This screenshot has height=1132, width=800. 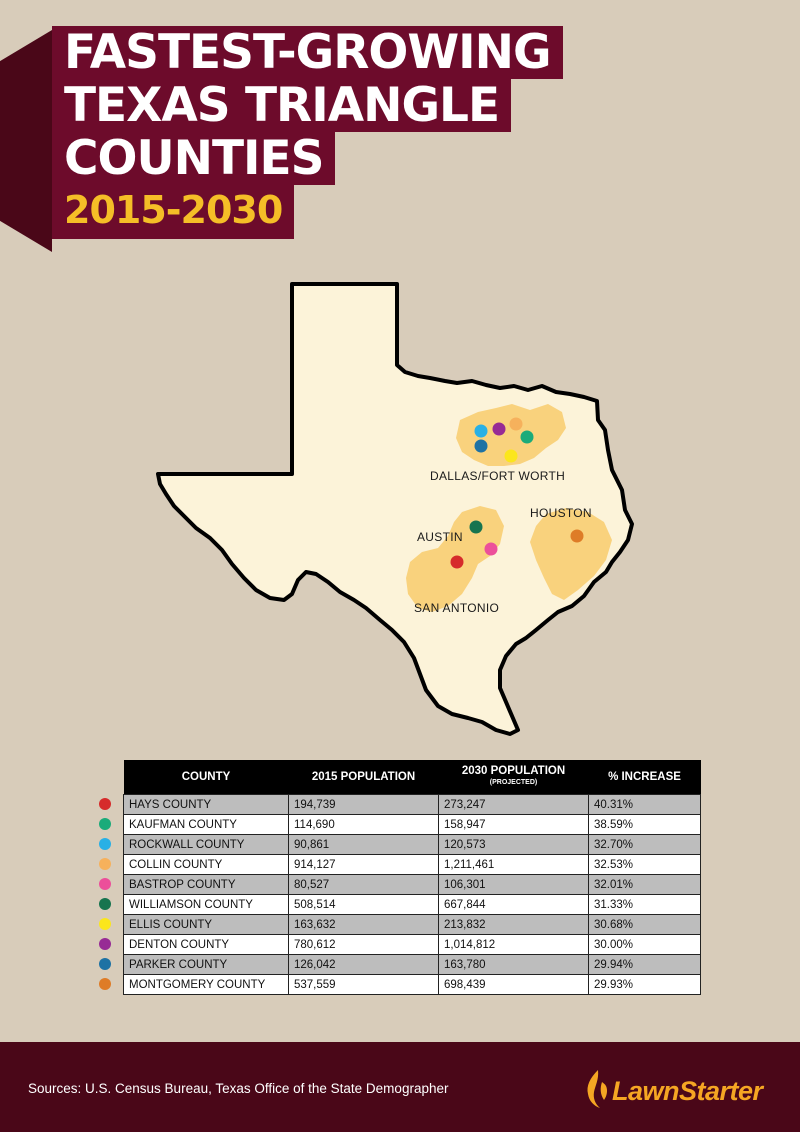 I want to click on title-line-3: COUNTIES, so click(x=194, y=158).